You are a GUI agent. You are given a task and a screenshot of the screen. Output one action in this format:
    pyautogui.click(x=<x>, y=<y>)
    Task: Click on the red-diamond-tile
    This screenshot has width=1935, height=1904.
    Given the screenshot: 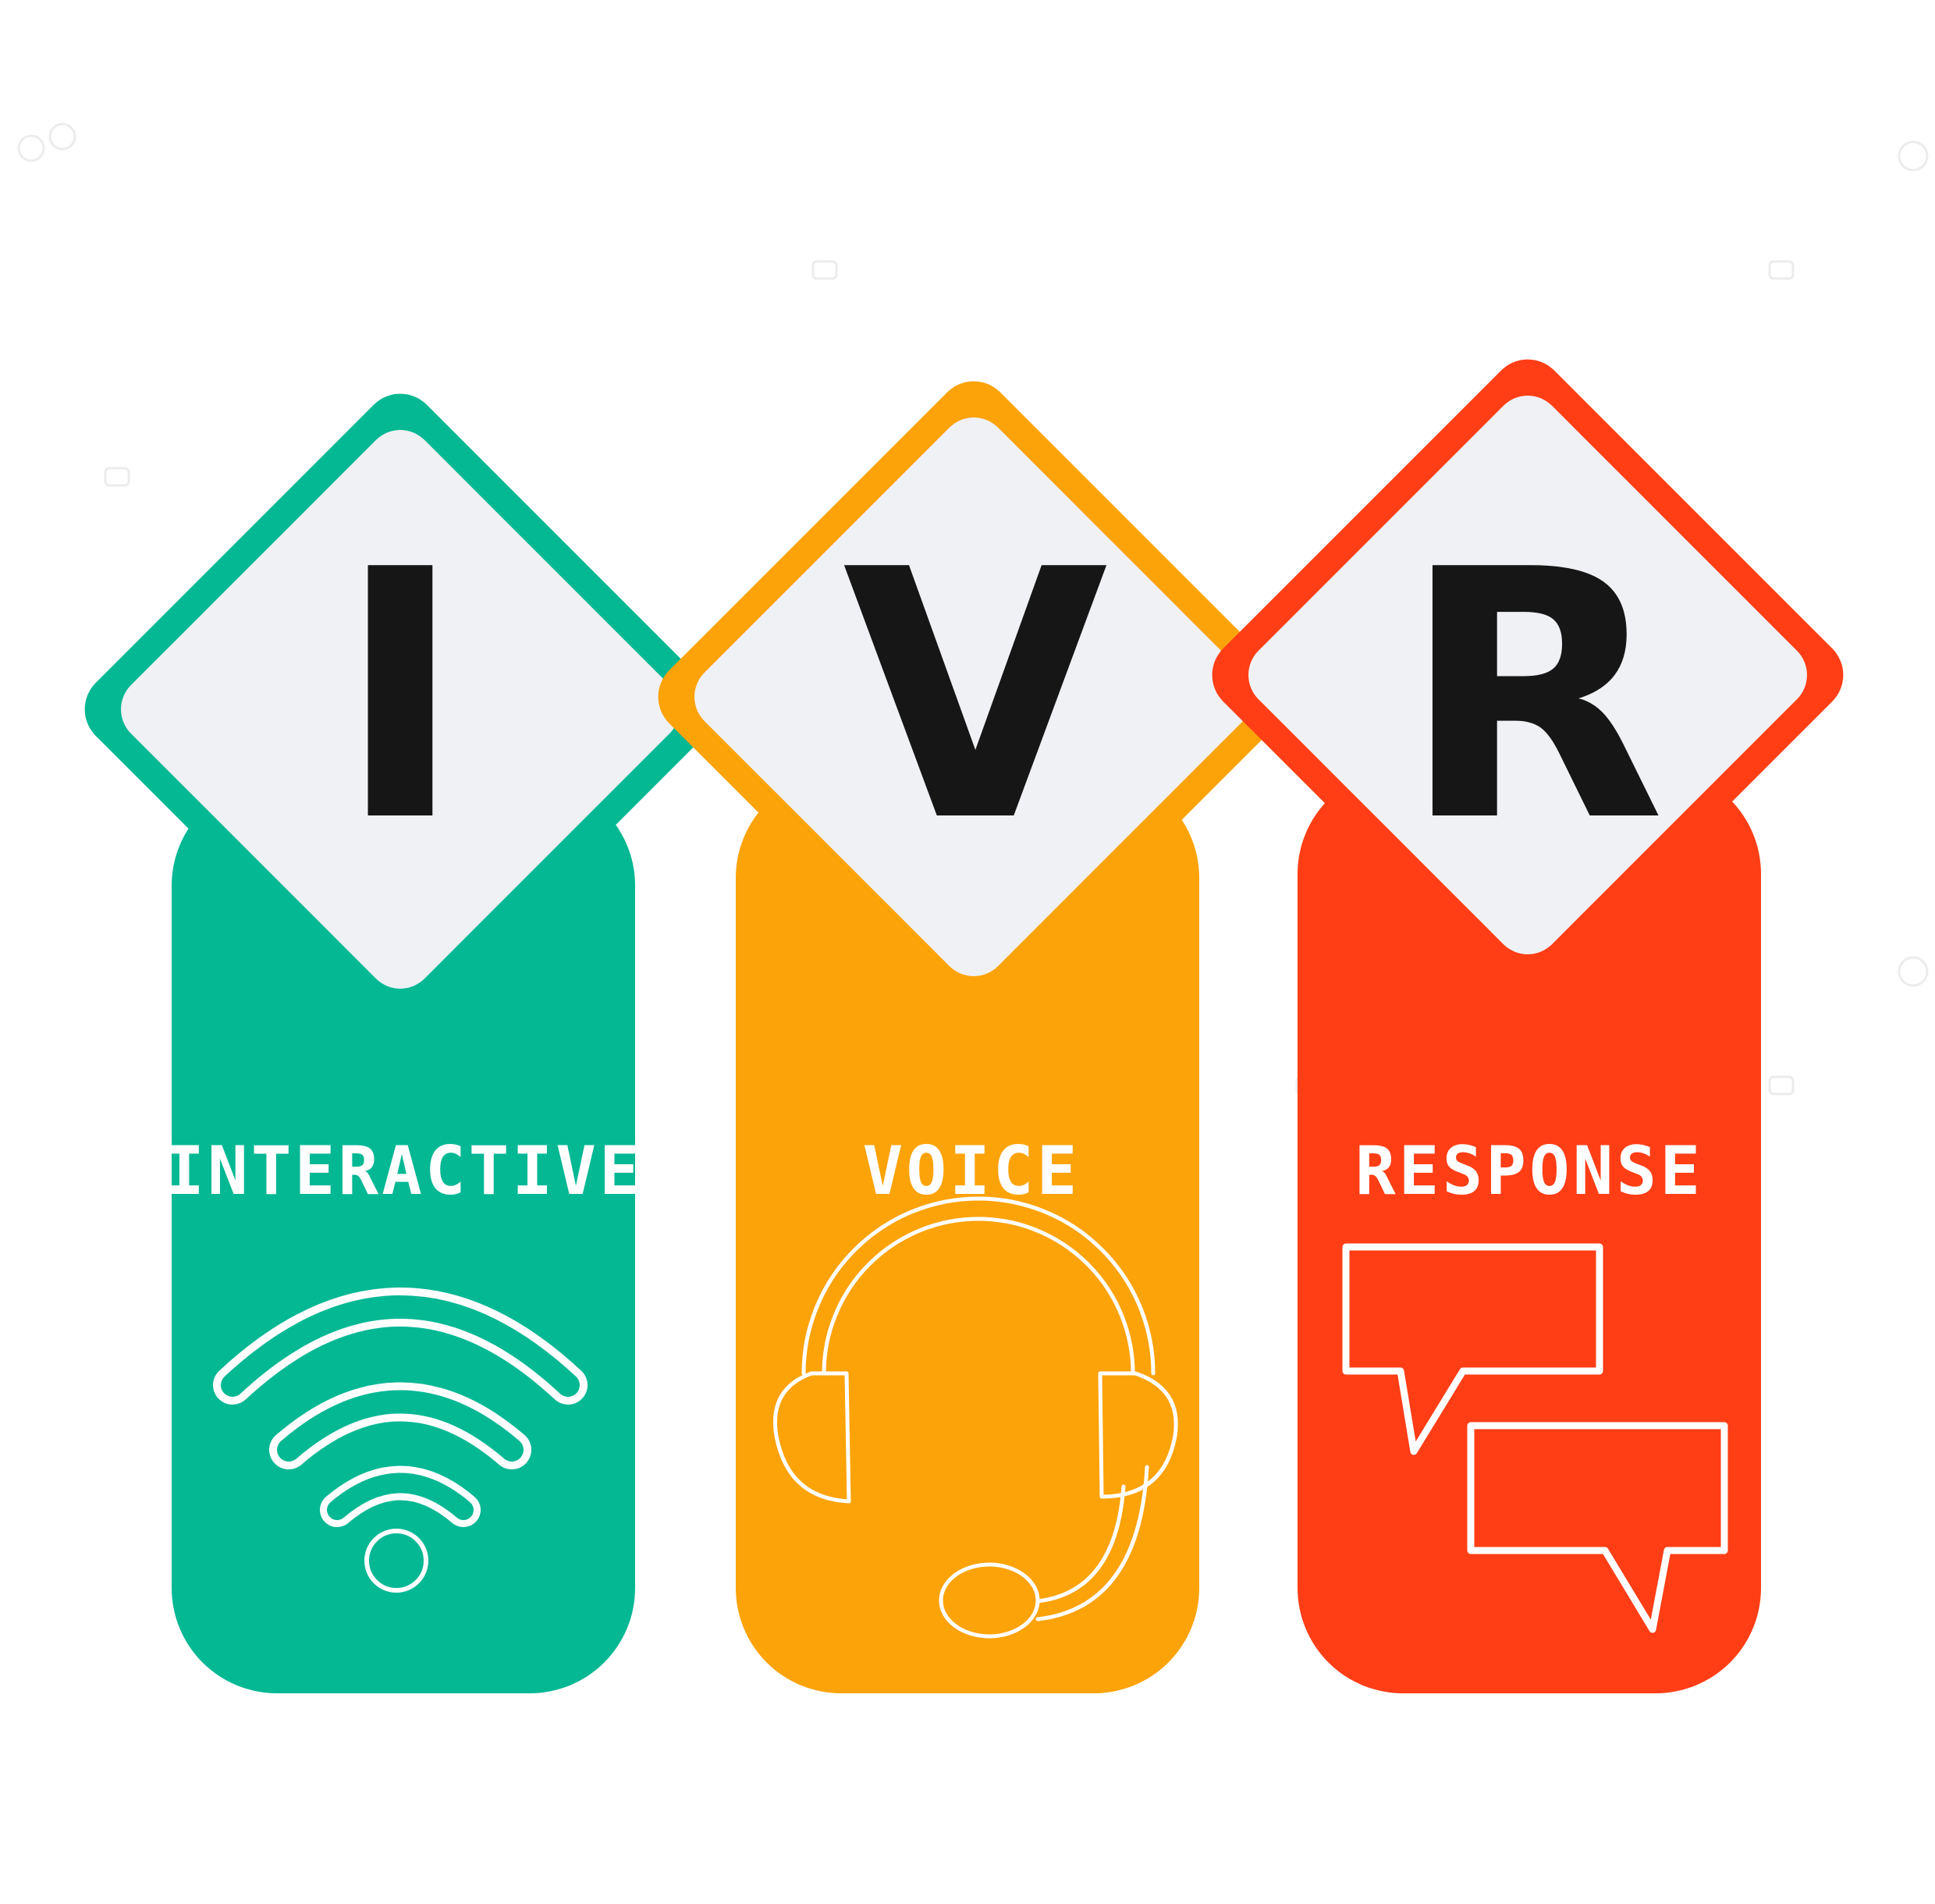 What is the action you would take?
    pyautogui.click(x=1527, y=675)
    